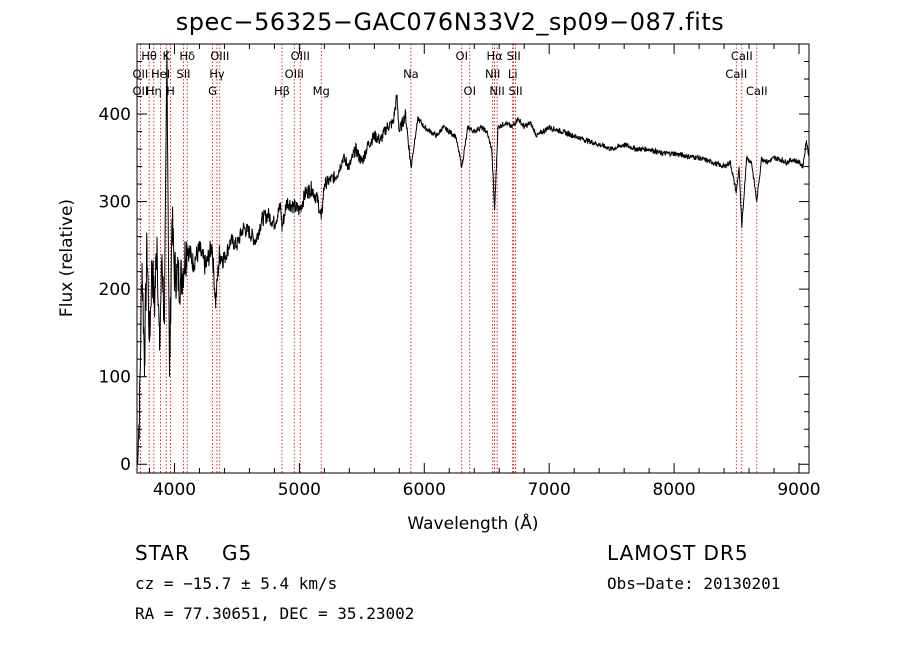  Describe the element at coordinates (494, 56) in the screenshot. I see `line-marker-label: Hα` at that location.